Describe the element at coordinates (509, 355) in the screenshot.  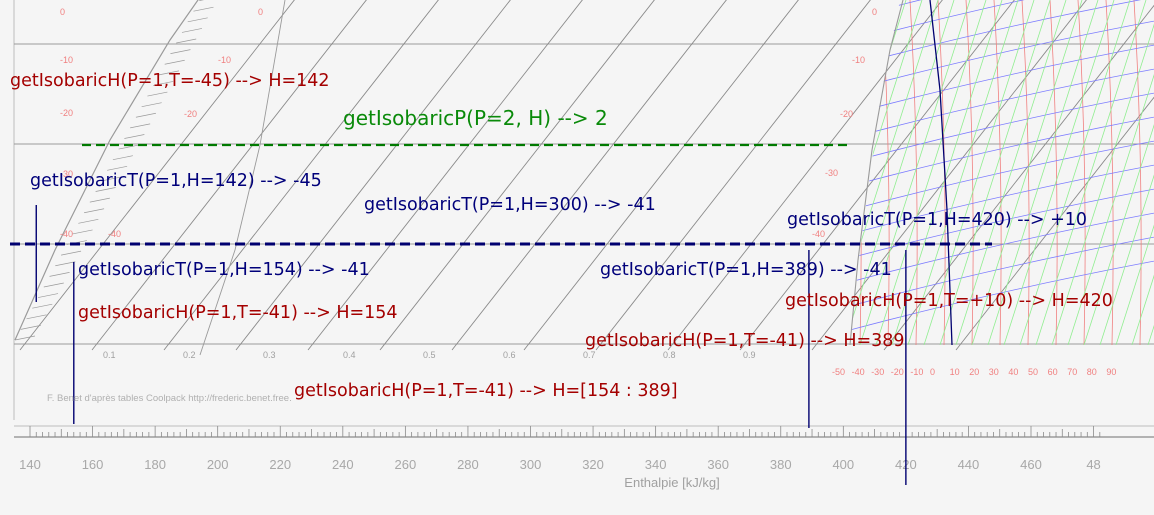
I see `quality-label: 0.6` at that location.